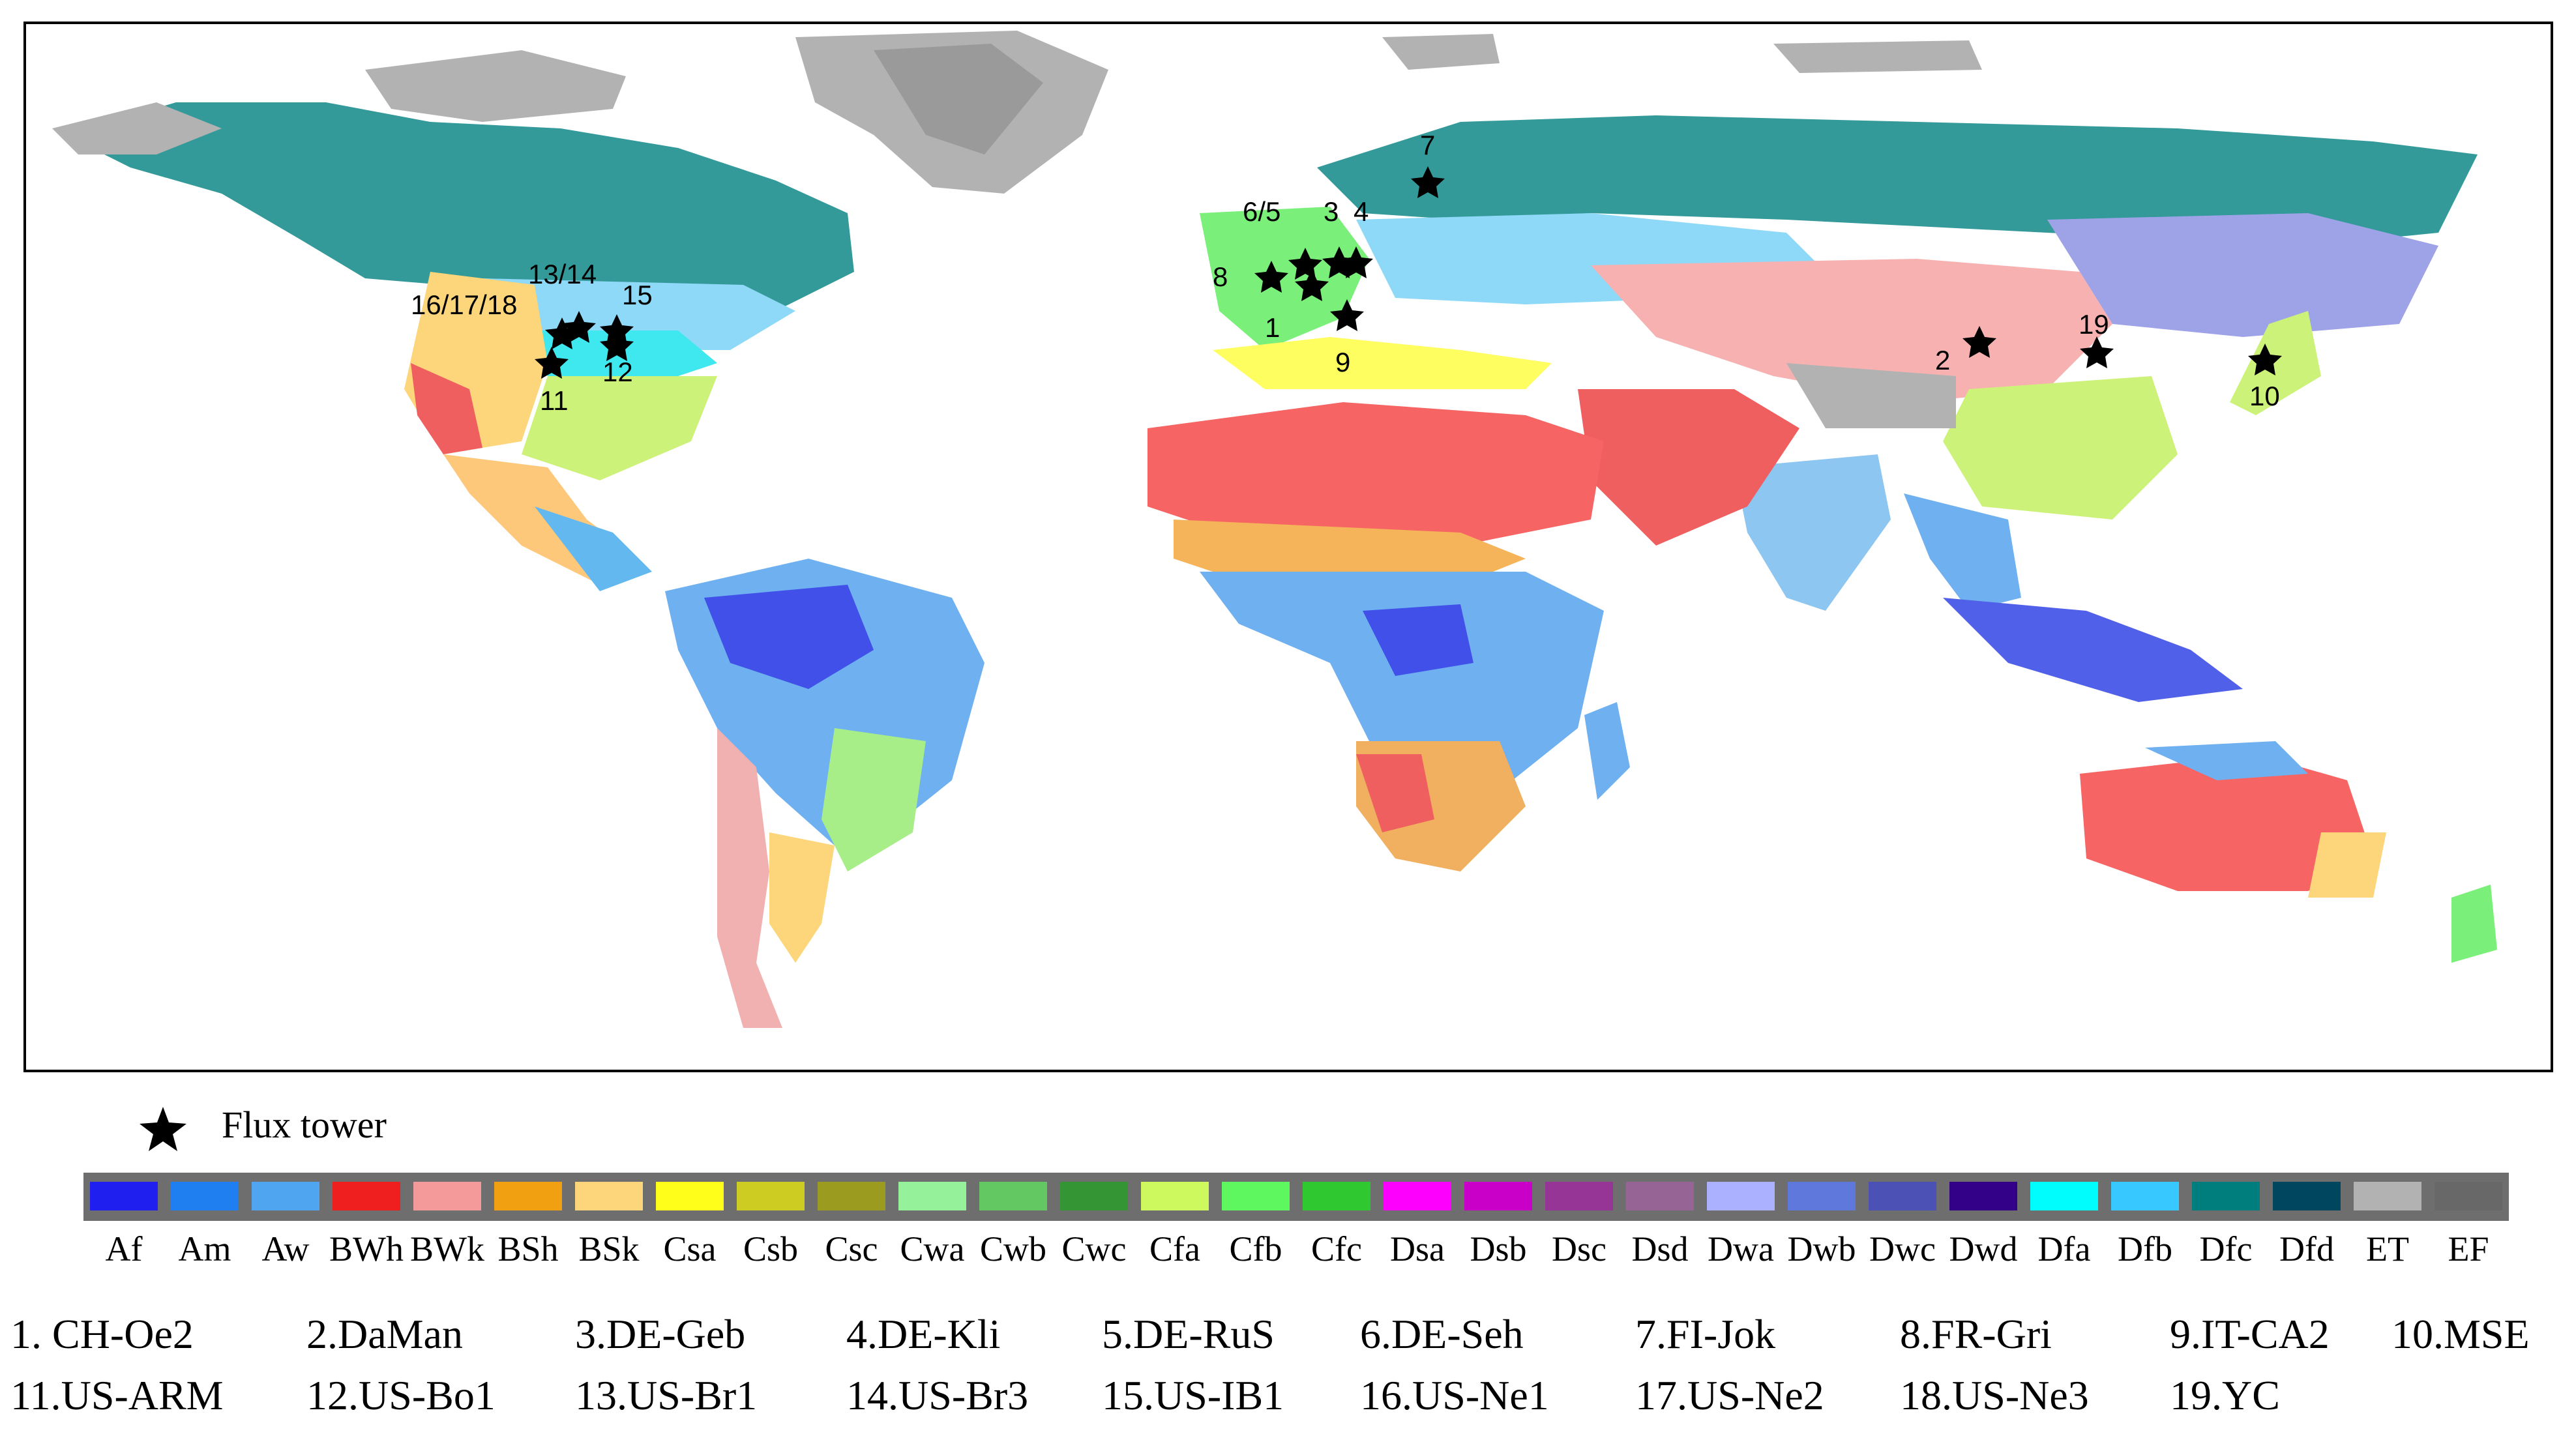 The height and width of the screenshot is (1436, 2576). What do you see at coordinates (771, 1196) in the screenshot?
I see `swatch-csb` at bounding box center [771, 1196].